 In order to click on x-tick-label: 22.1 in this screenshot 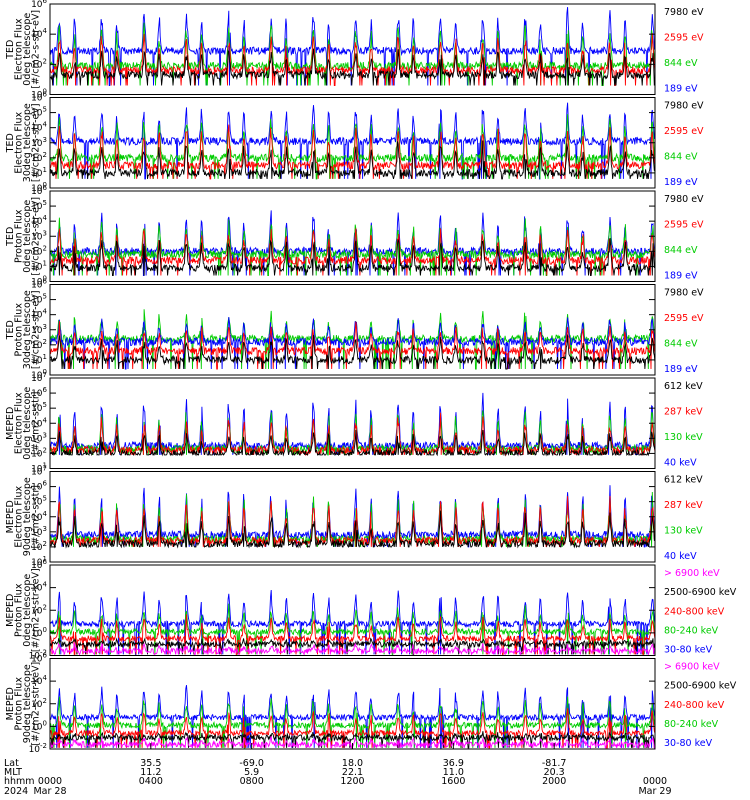, I will do `click(352, 772)`.